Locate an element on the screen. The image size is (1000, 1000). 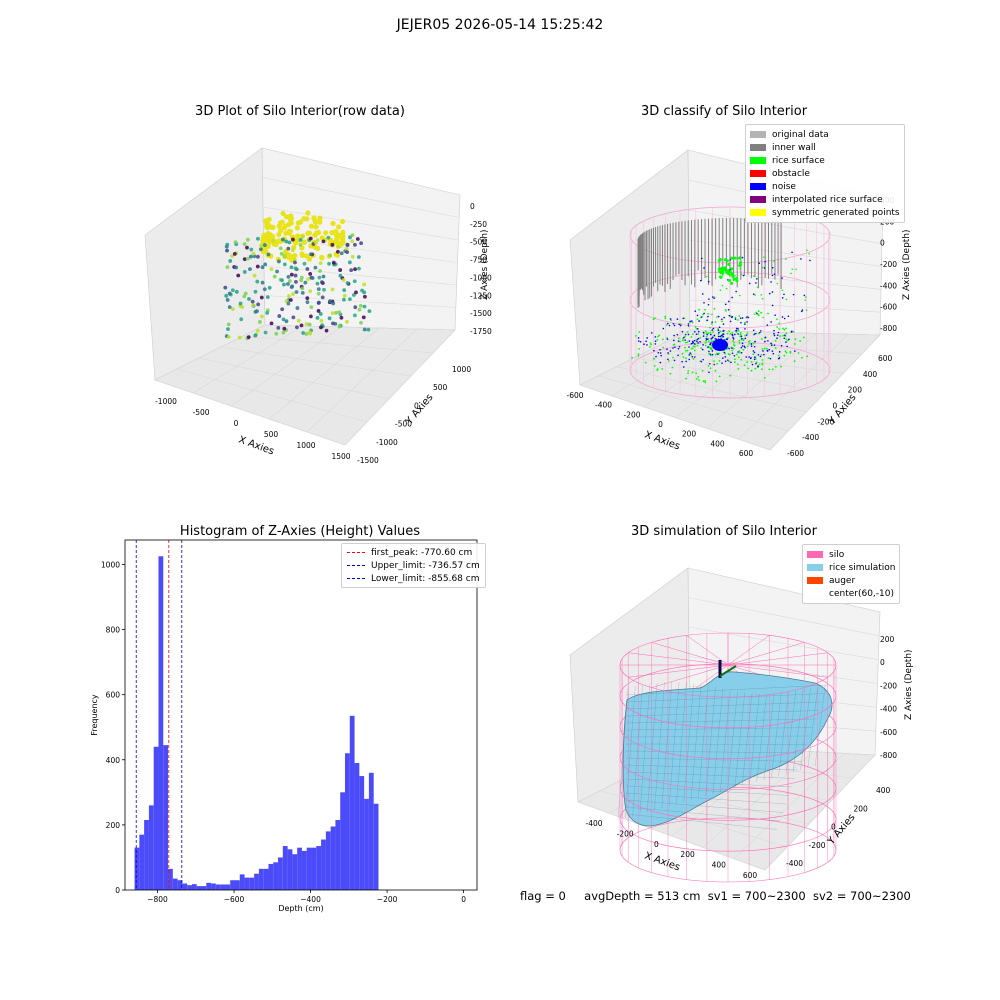
x-tick-label: 200 is located at coordinates (687, 854).